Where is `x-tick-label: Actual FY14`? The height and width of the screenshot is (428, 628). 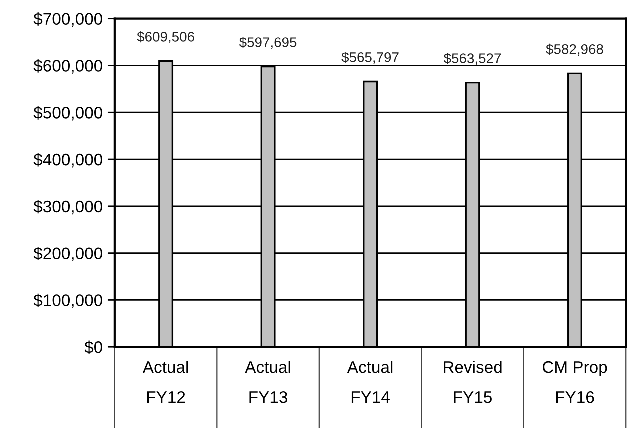
x-tick-label: Actual FY14 is located at coordinates (370, 382).